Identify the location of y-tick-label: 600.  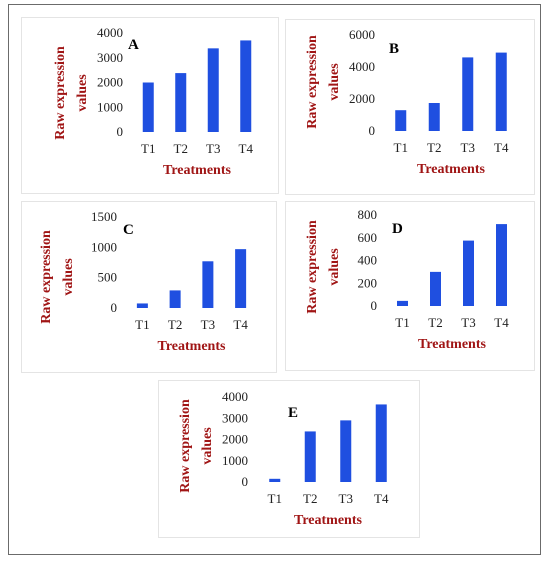
(368, 237).